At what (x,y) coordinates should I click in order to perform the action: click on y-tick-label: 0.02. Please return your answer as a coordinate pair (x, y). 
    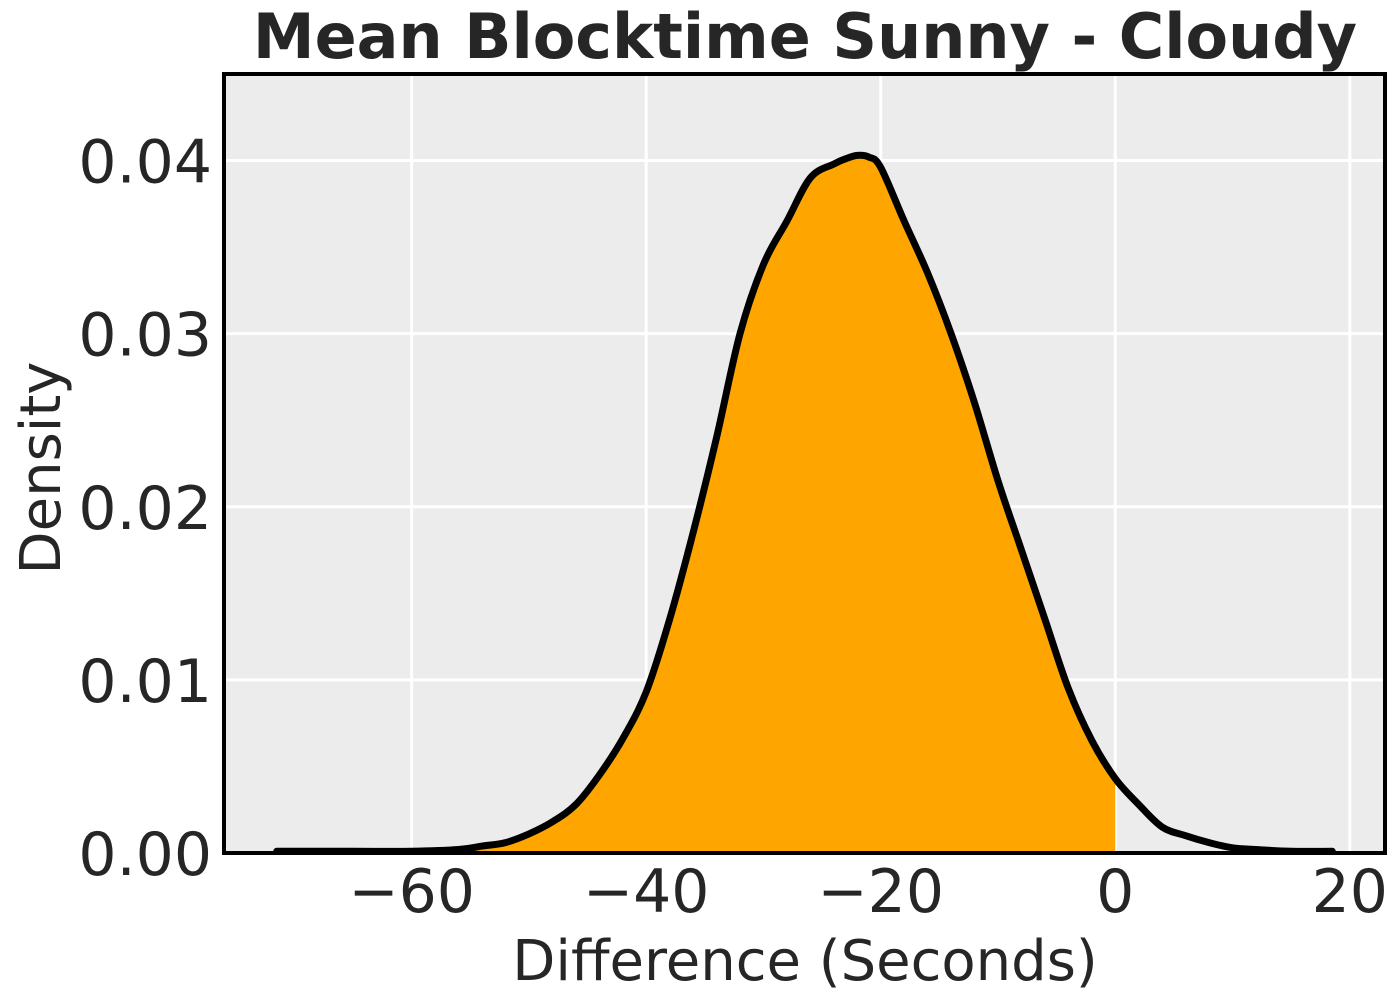
    Looking at the image, I should click on (145, 509).